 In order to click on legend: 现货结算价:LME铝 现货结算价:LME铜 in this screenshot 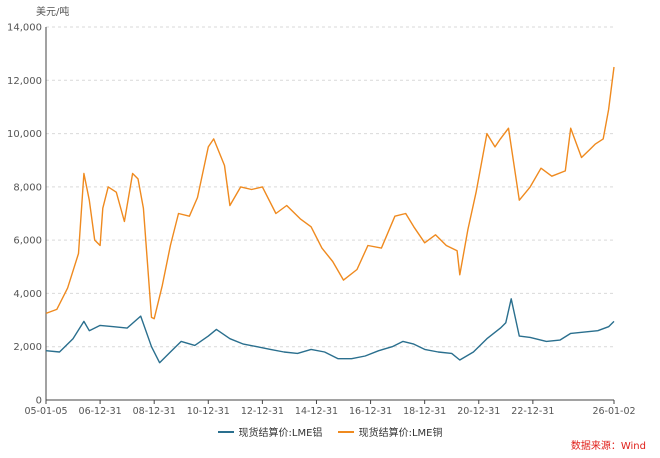, I will do `click(330, 431)`.